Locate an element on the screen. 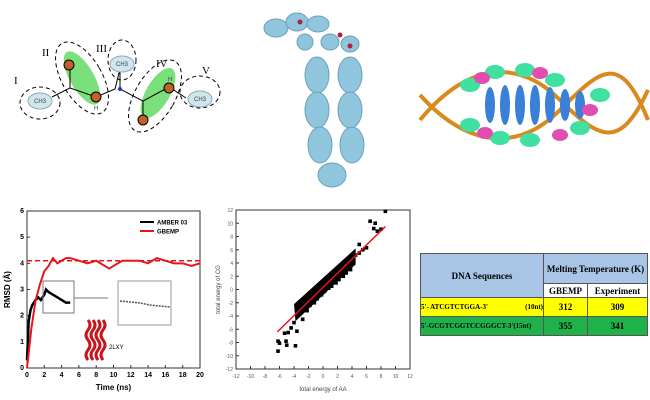 This screenshot has width=650, height=400. x-axis-label: Time (ns) is located at coordinates (114, 387).